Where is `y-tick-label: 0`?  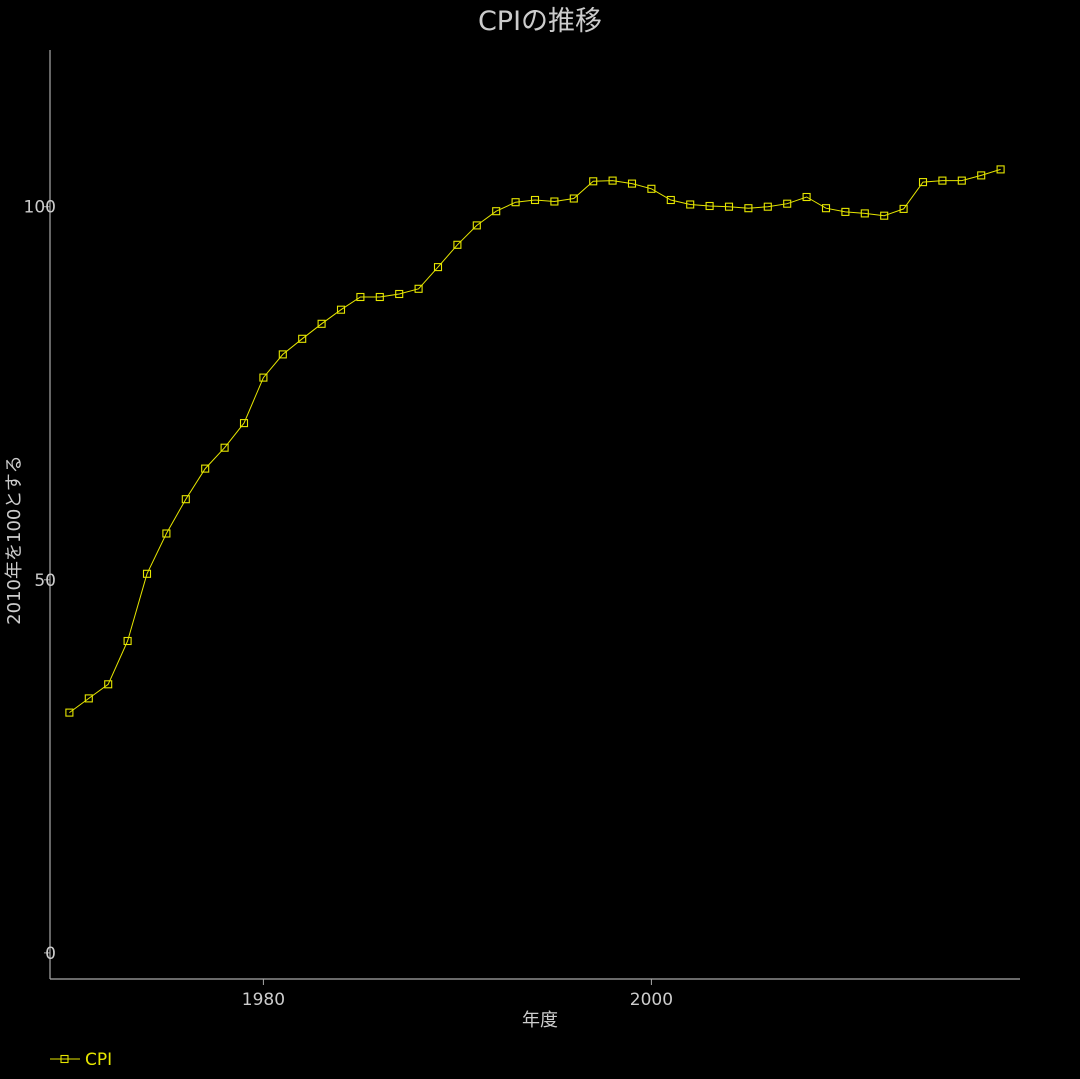 y-tick-label: 0 is located at coordinates (50, 954).